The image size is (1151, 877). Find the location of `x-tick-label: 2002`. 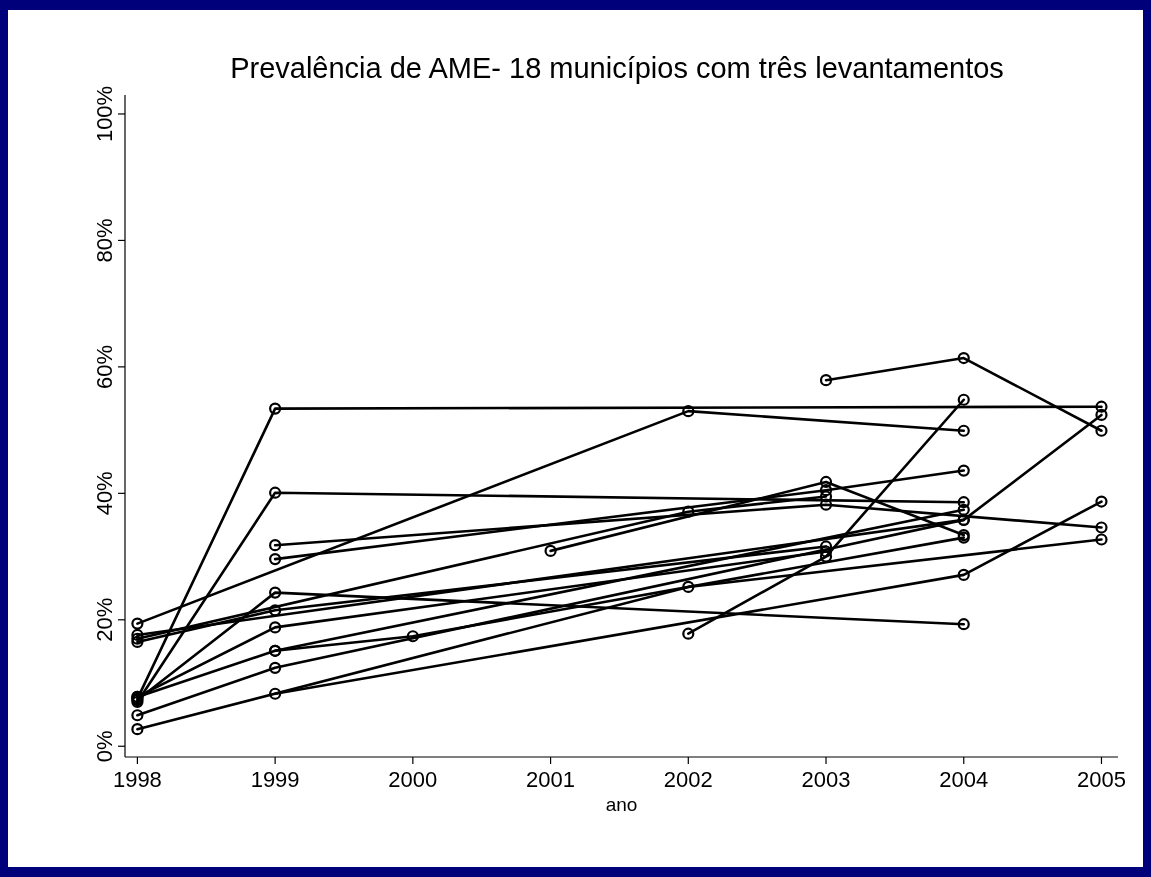

x-tick-label: 2002 is located at coordinates (688, 779).